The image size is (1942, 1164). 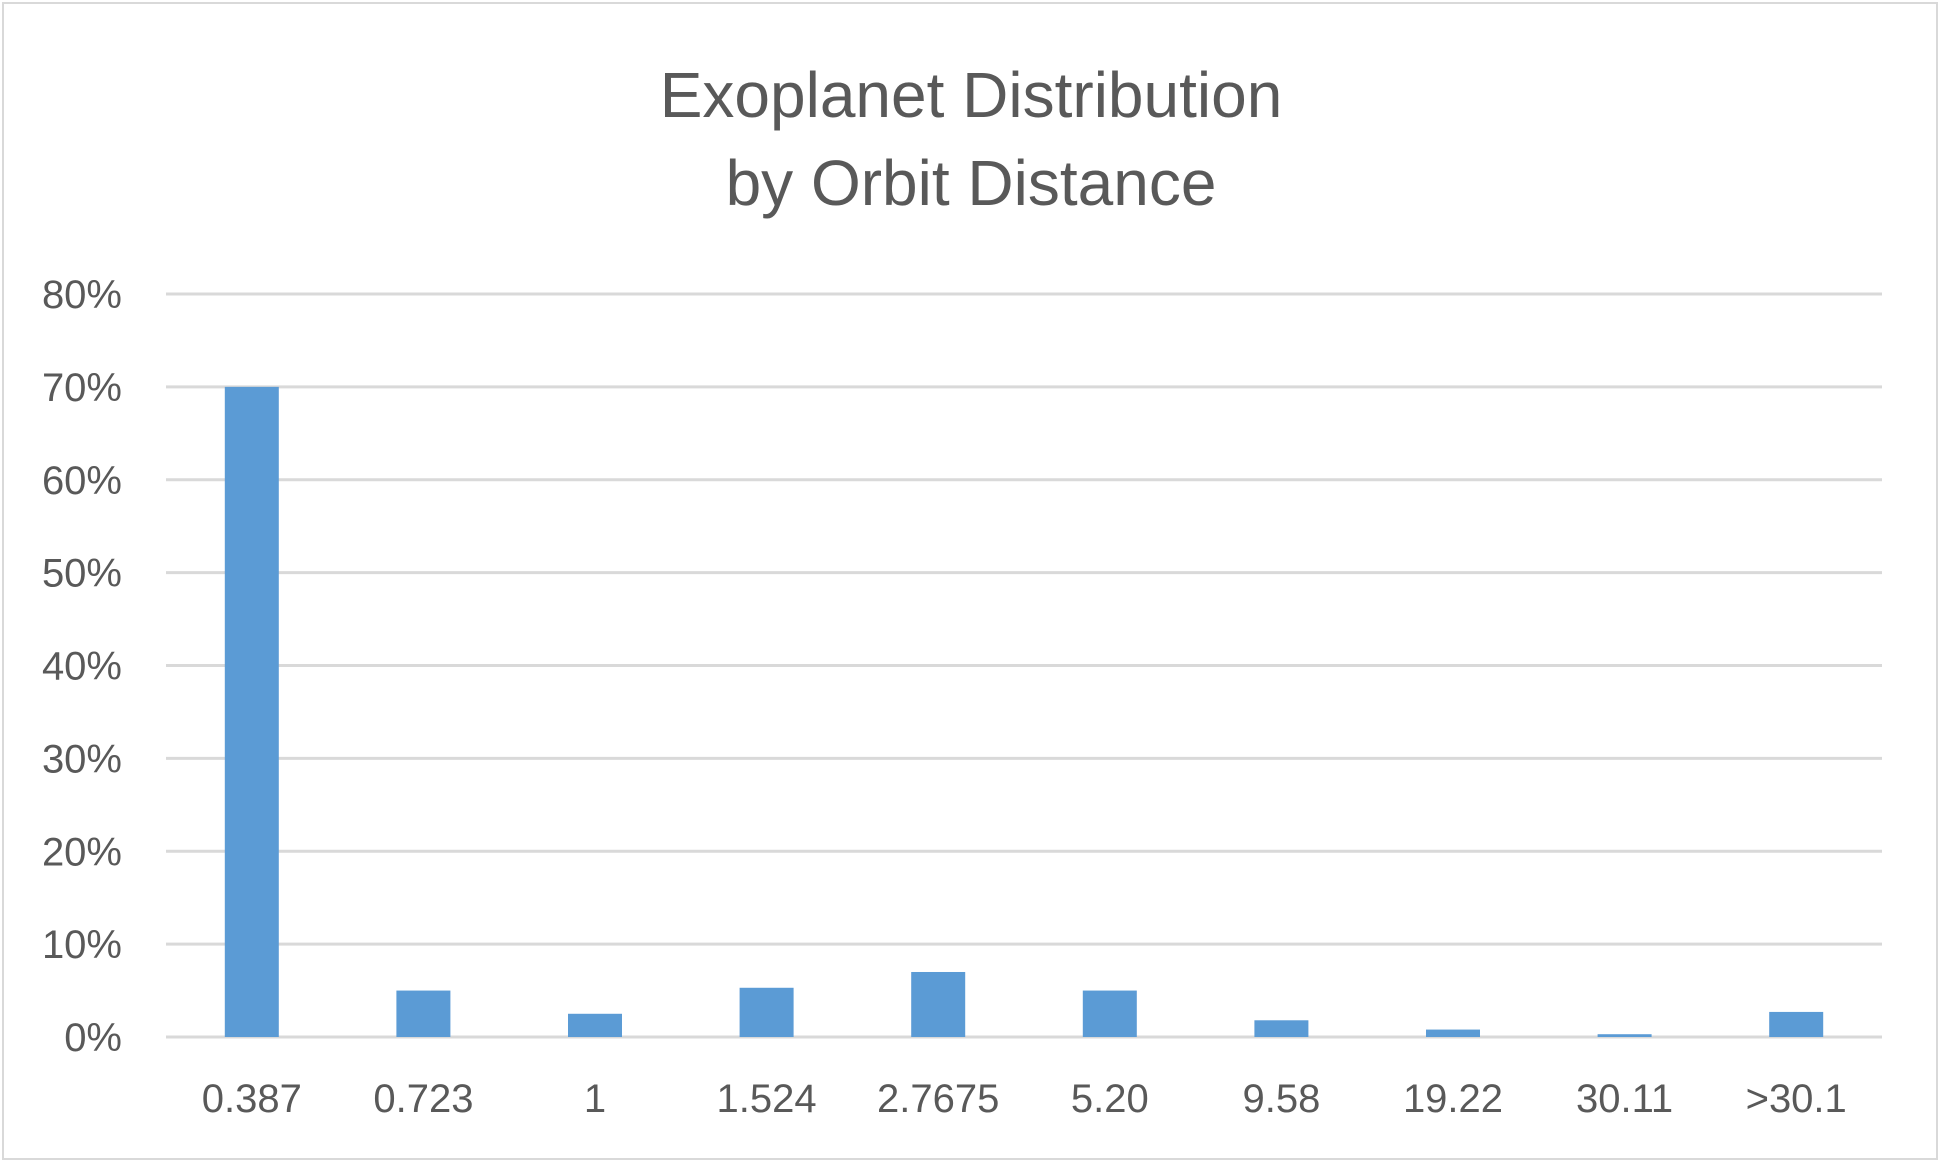 I want to click on x-tick-label: 9.58, so click(x=1281, y=1099).